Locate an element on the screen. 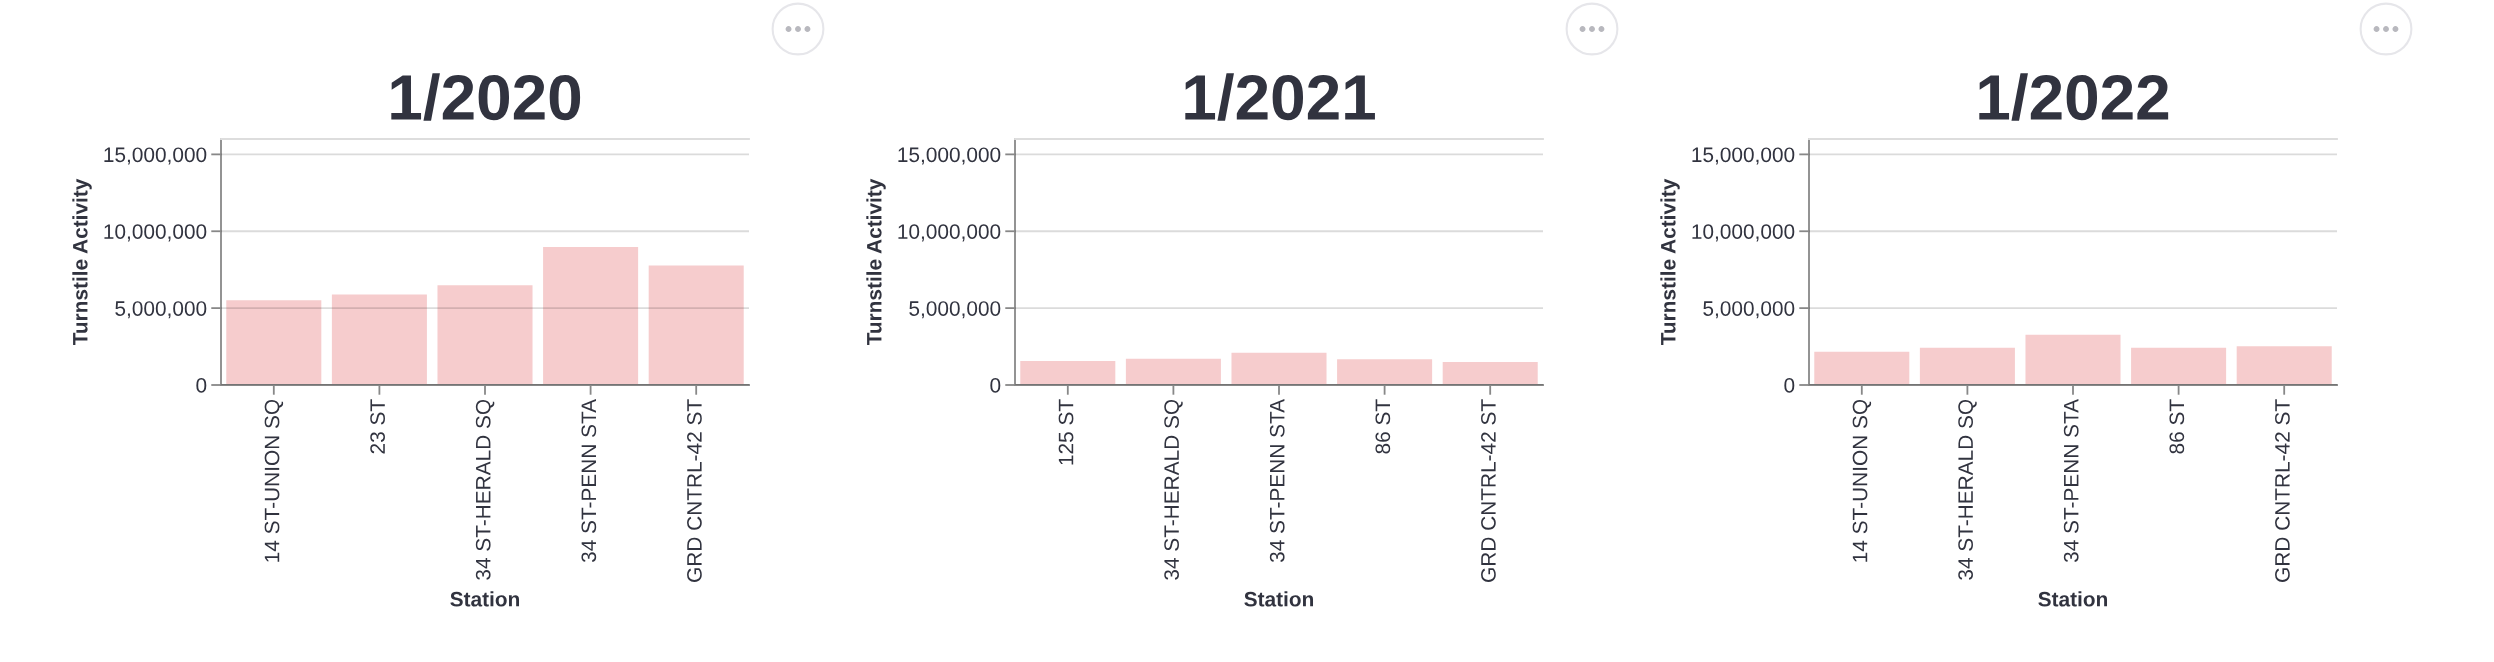 The width and height of the screenshot is (2494, 662). chart-title: 1/2022 is located at coordinates (2074, 97).